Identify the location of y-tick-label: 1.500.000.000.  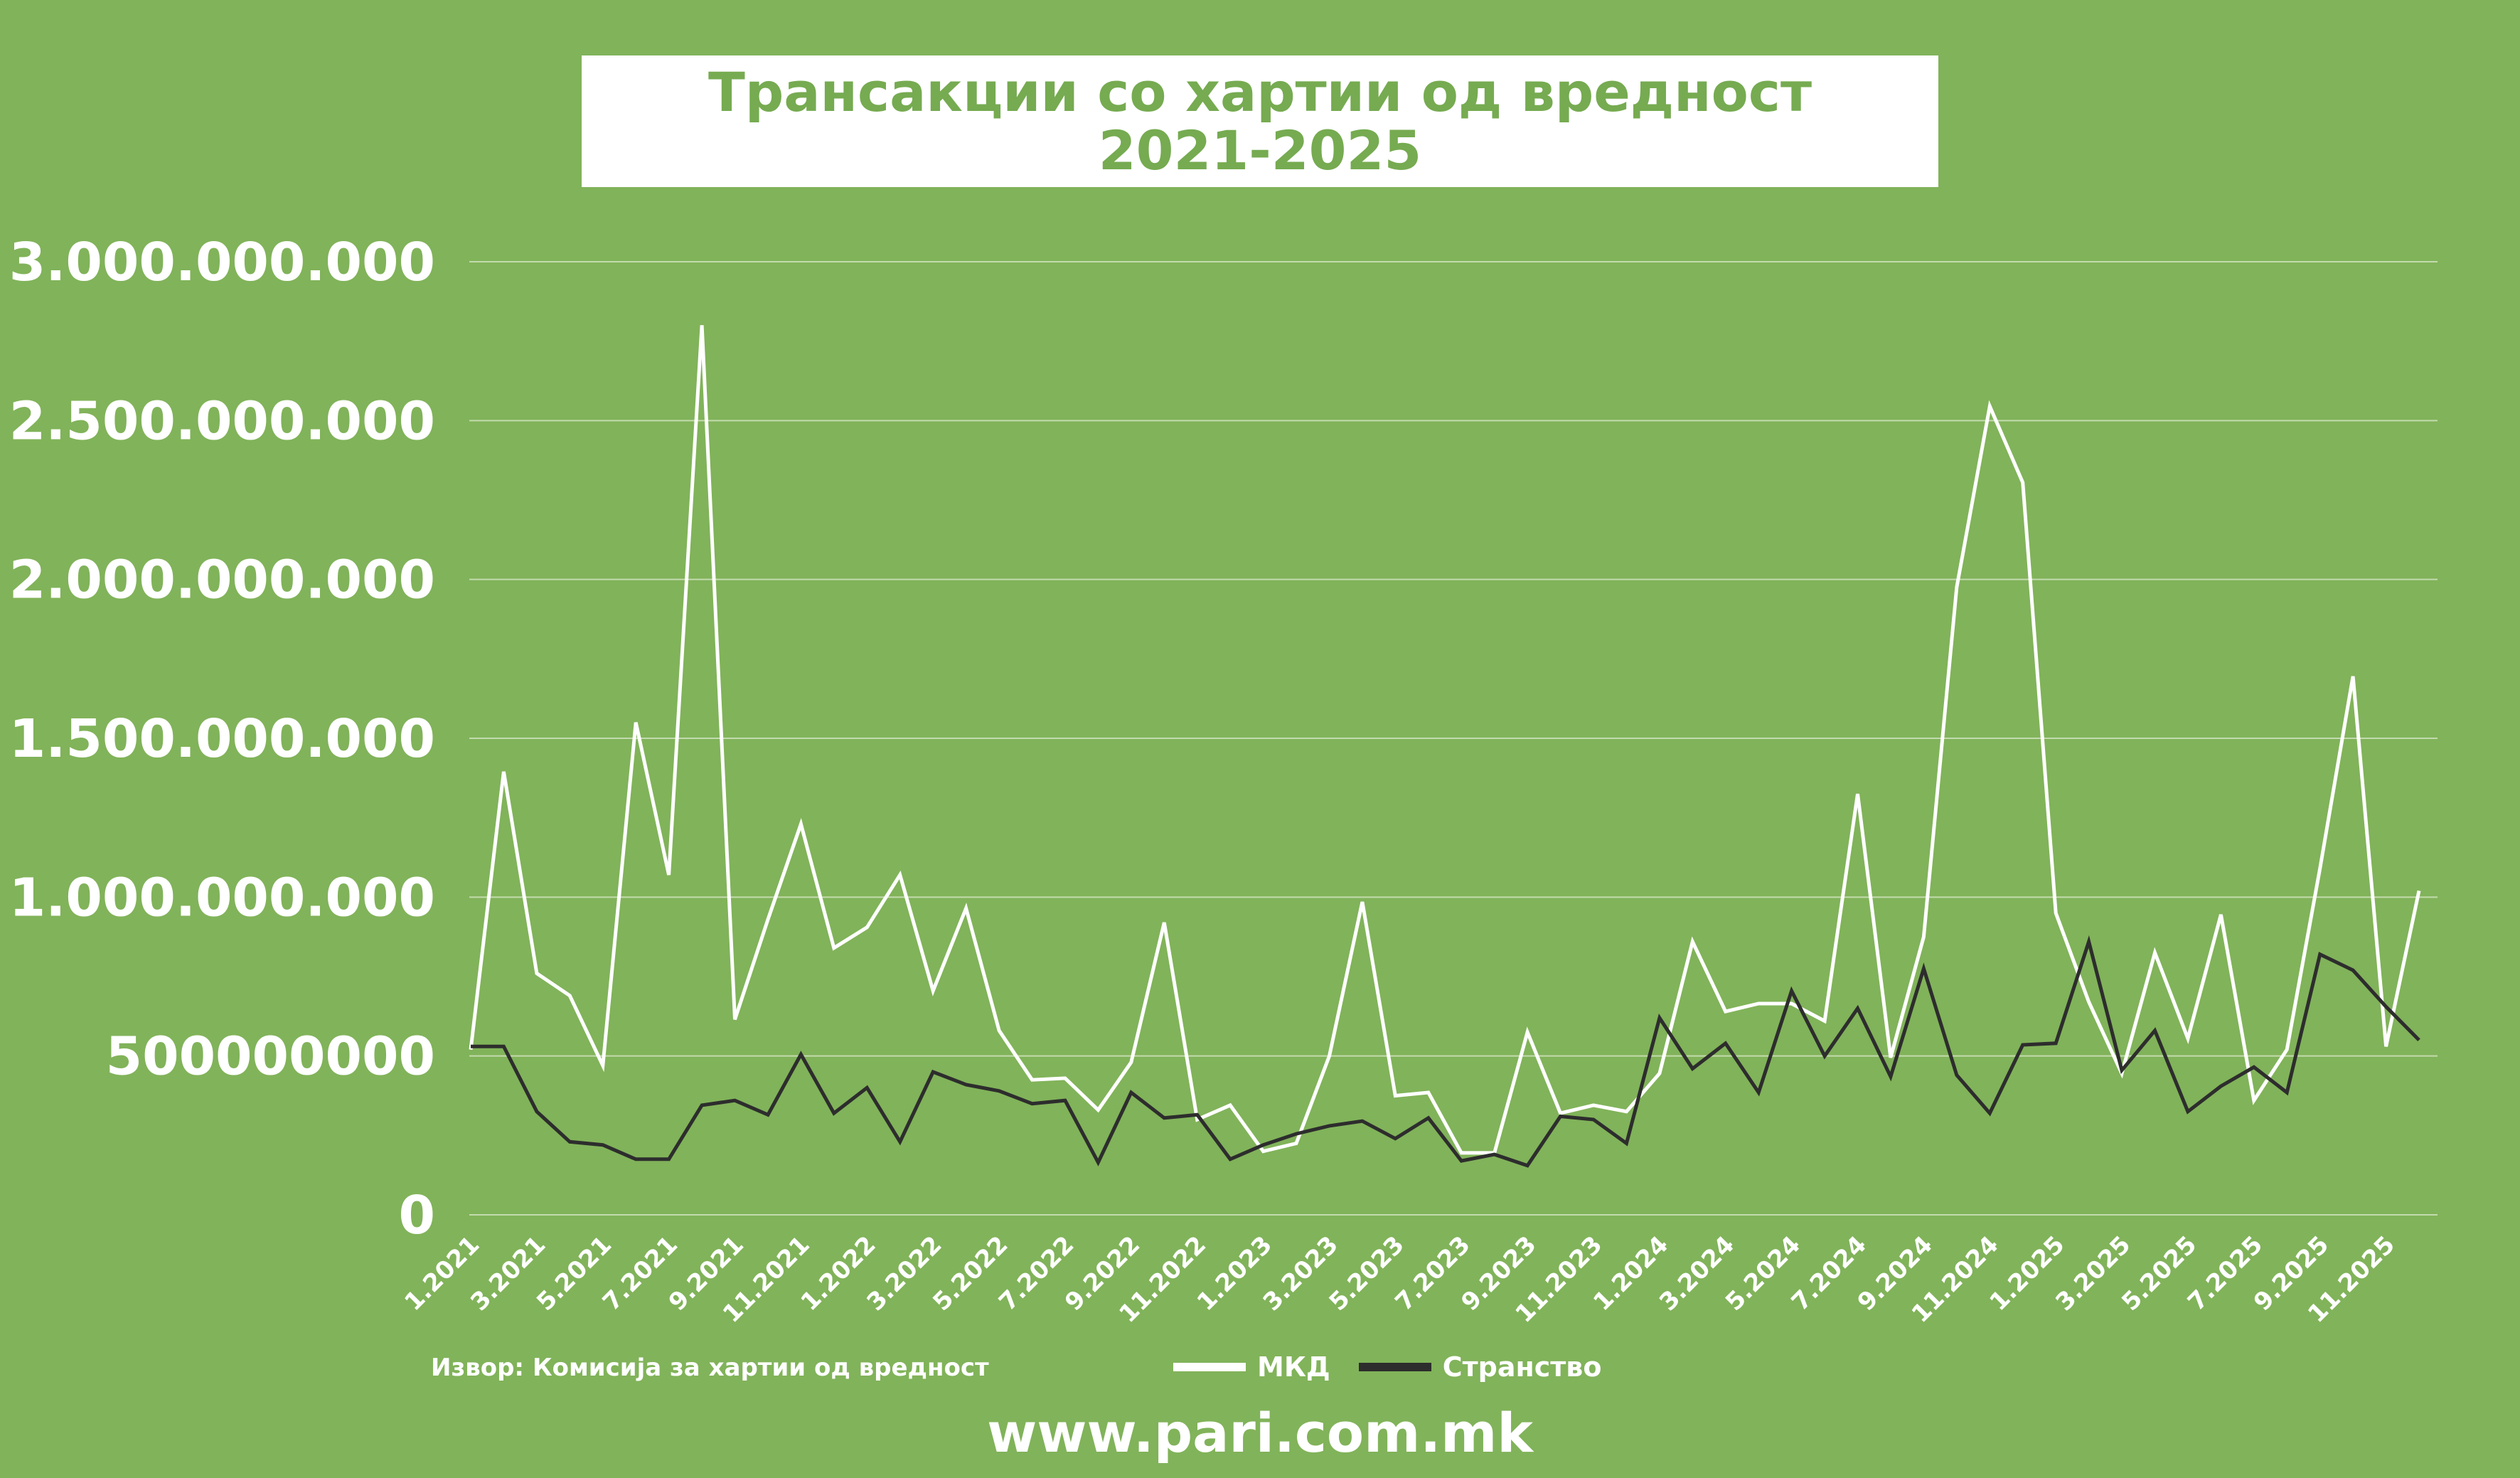
(222, 739).